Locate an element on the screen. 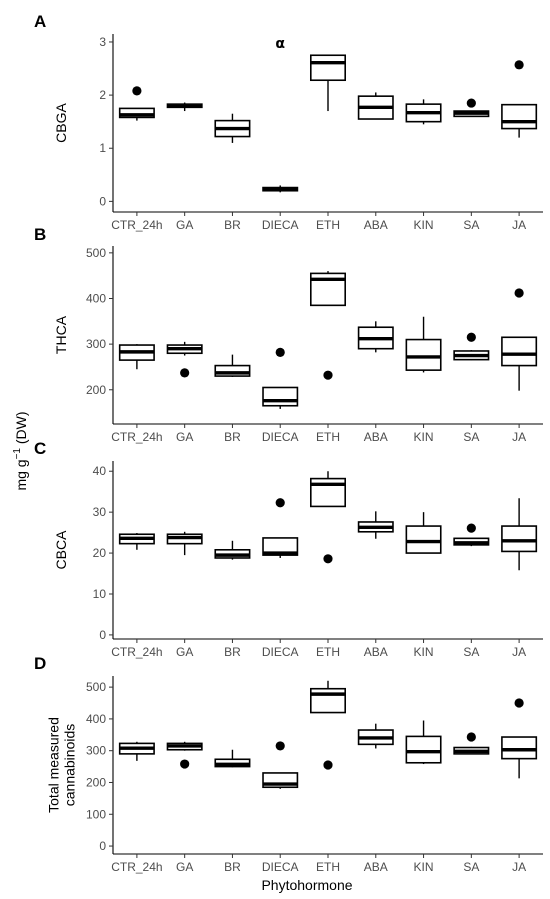  panel-b-box-br is located at coordinates (232, 370).